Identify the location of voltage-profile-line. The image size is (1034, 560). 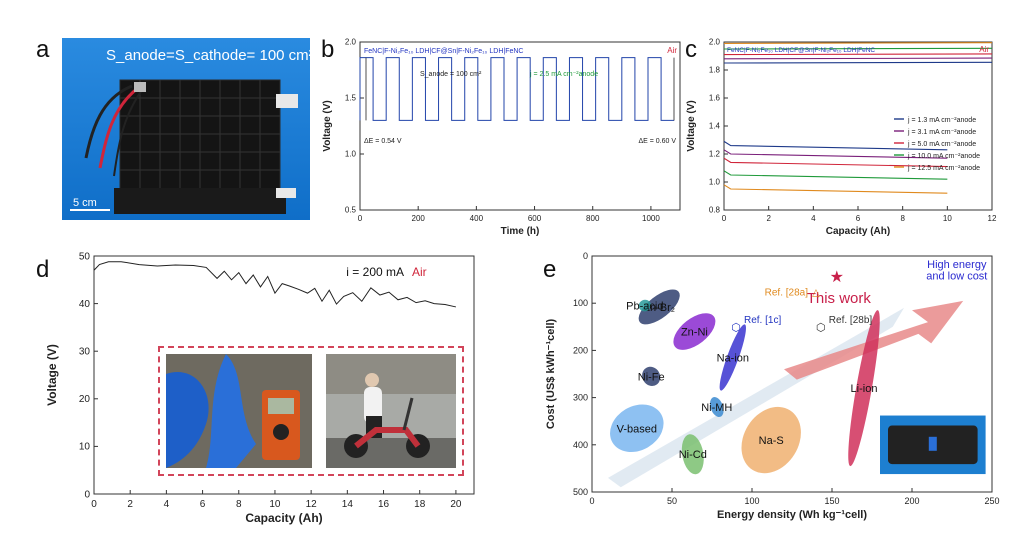
(517, 89).